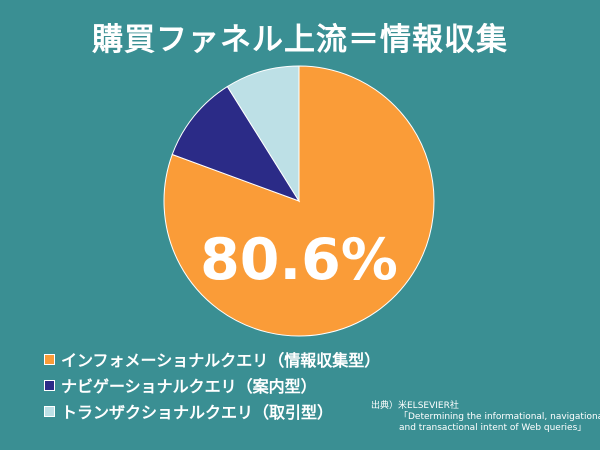 This screenshot has width=600, height=450. Describe the element at coordinates (221, 360) in the screenshot. I see `legend-label-informational: インフォメーショナルクエリ（情報収集型）` at that location.